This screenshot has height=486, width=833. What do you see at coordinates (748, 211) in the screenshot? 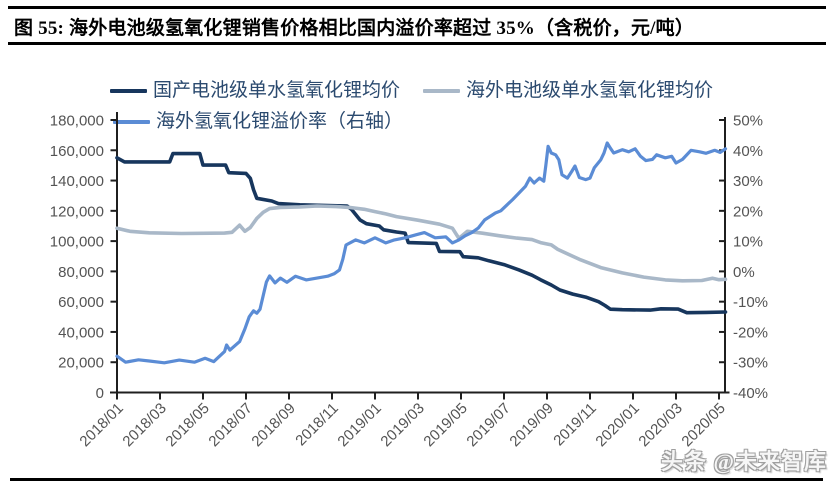
I see `y-right-tick-label: 20%` at bounding box center [748, 211].